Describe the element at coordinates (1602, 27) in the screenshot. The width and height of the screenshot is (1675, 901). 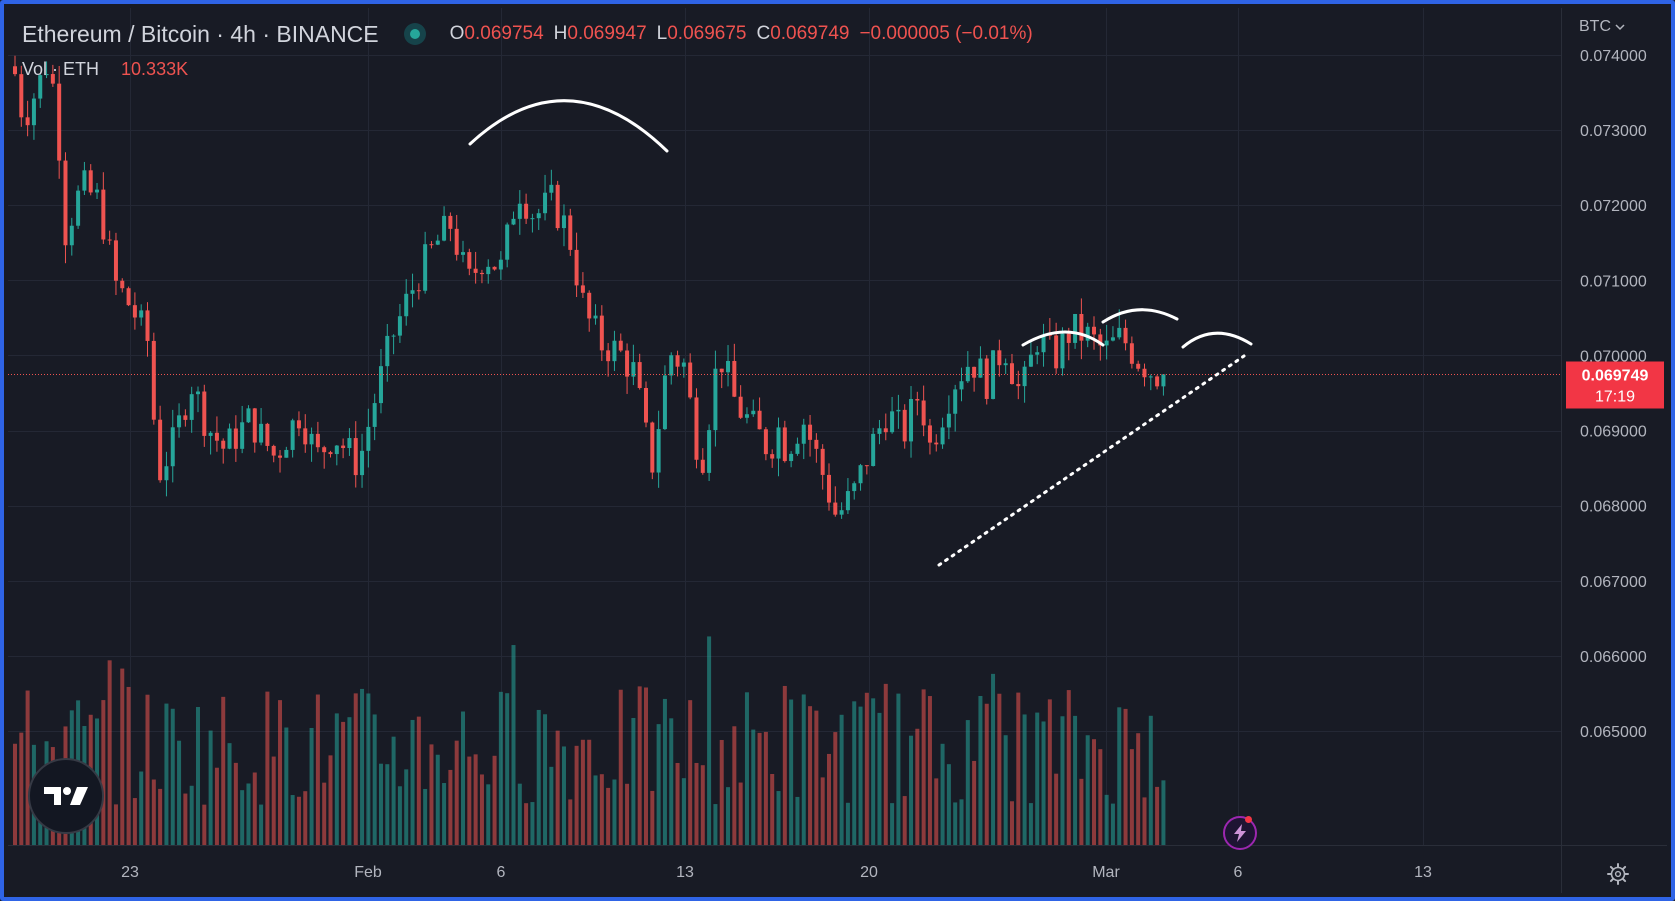
I see `currency-selector: BTC` at that location.